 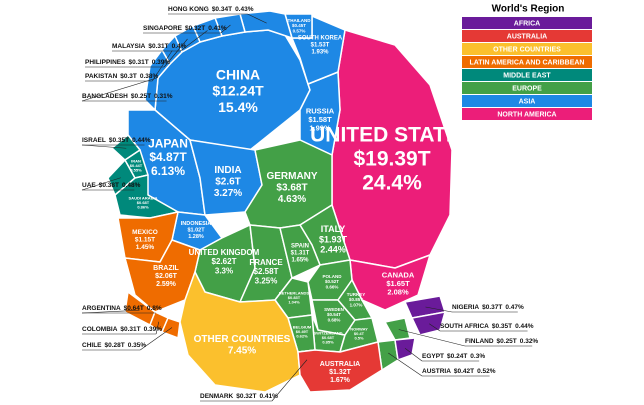 I want to click on country-name: IRAN, so click(x=136, y=160).